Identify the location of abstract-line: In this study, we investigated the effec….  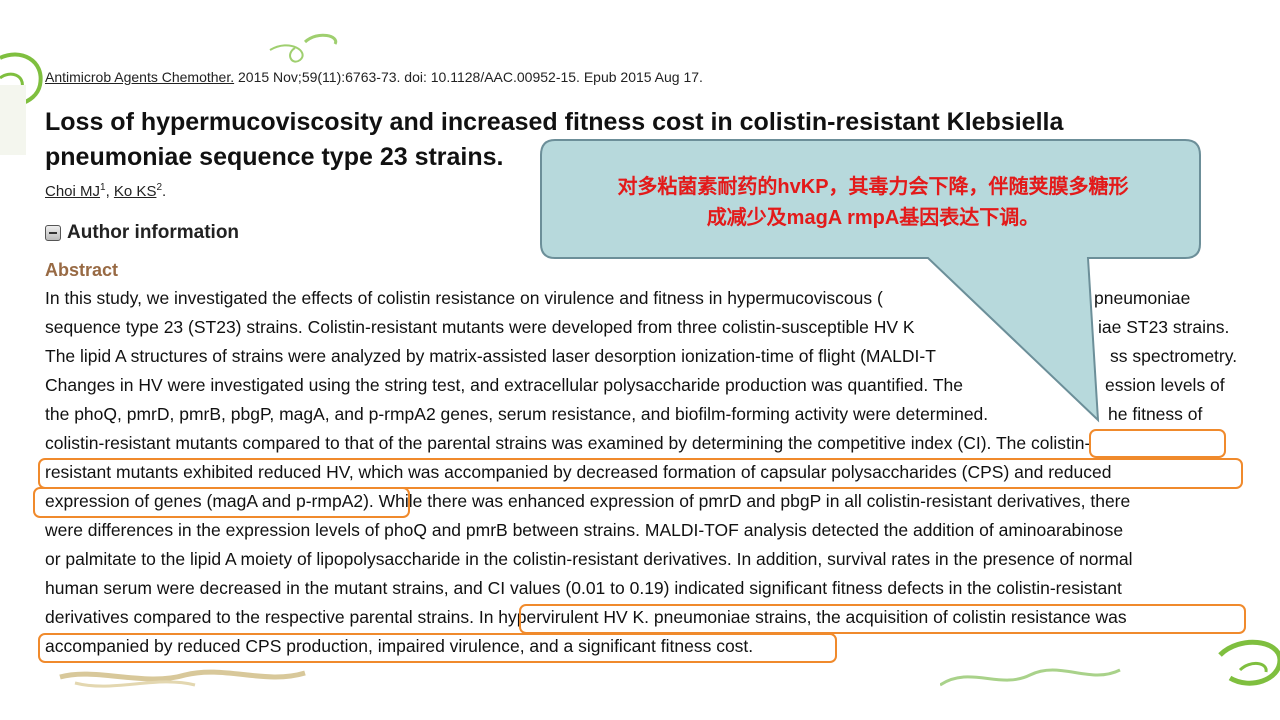
(464, 298).